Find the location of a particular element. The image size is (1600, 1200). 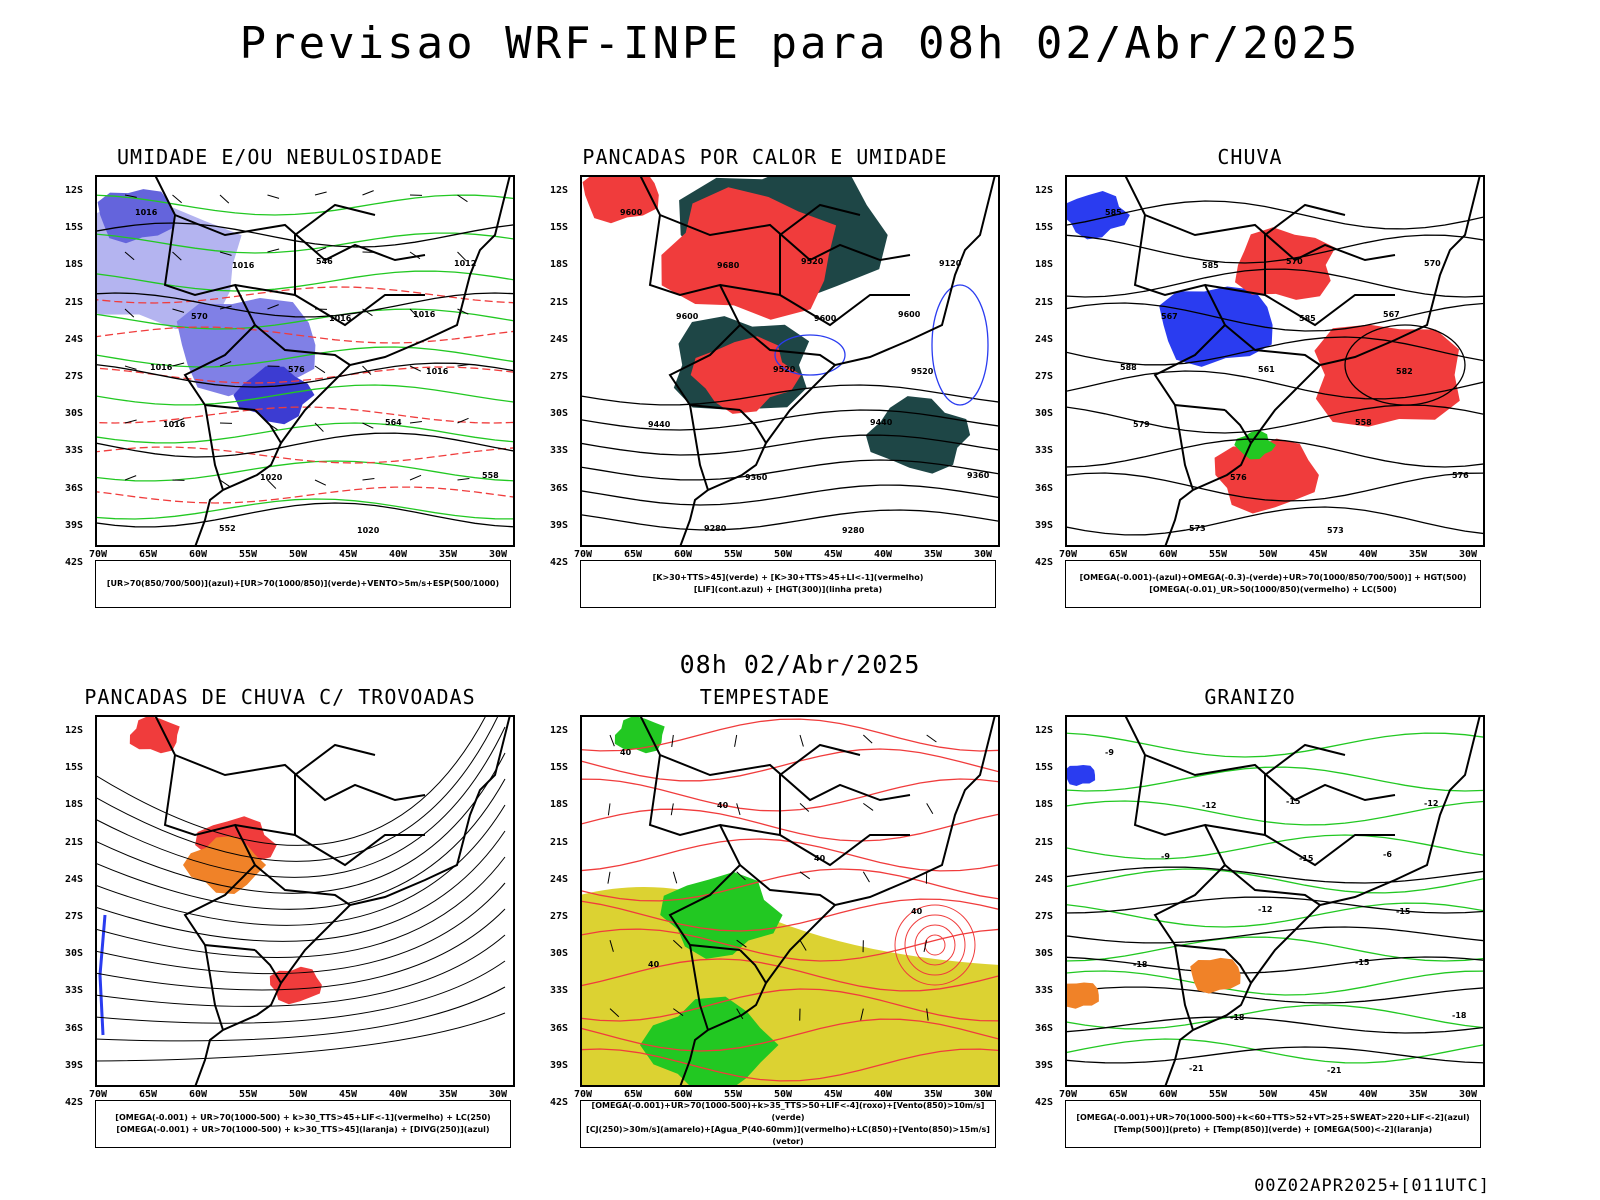

hgt300-contour is located at coordinates (790, 445).